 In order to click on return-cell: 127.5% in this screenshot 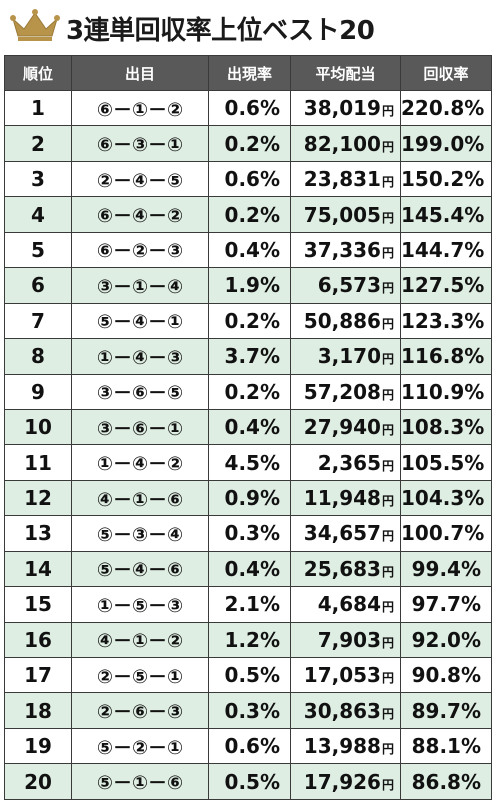, I will do `click(446, 285)`.